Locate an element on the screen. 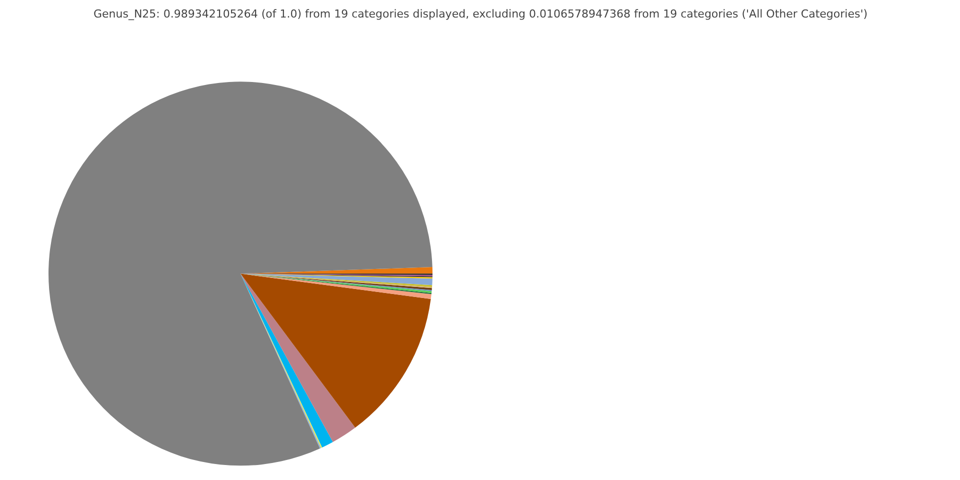 The height and width of the screenshot is (480, 960). text: Genus_N25: 0.989342105264 (of 1.0) from 19 categories displayed, excluding 0.0106578947368 from 19 categories ('All Other Categories') is located at coordinates (480, 14).